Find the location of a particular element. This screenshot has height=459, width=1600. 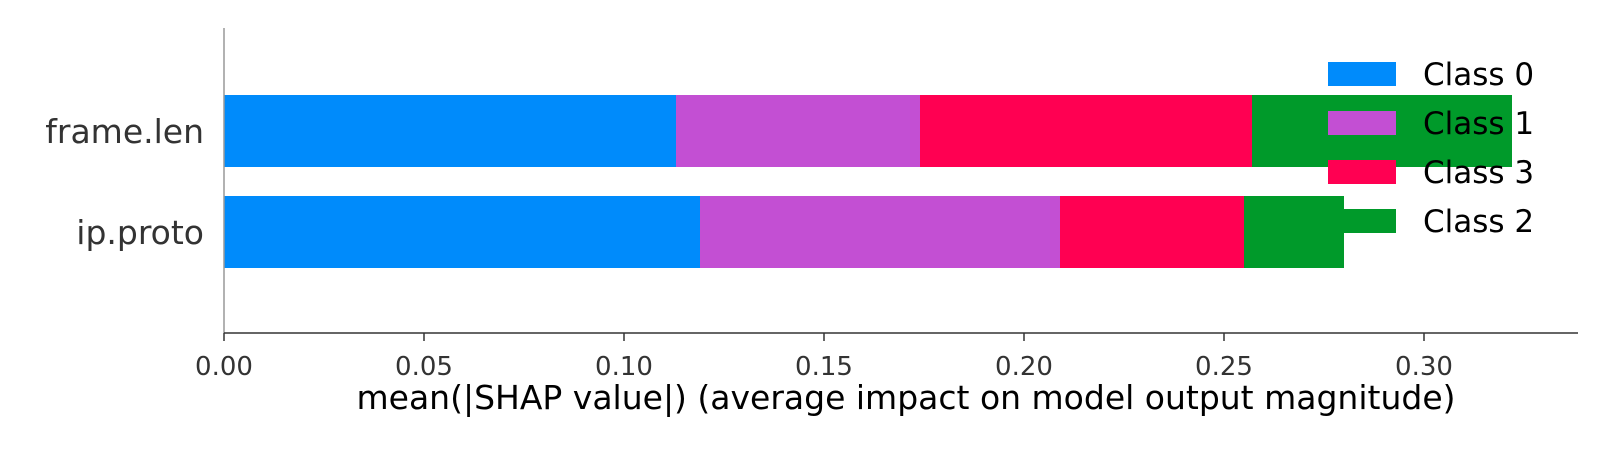

x-tick-label: 0.20 is located at coordinates (1024, 367).